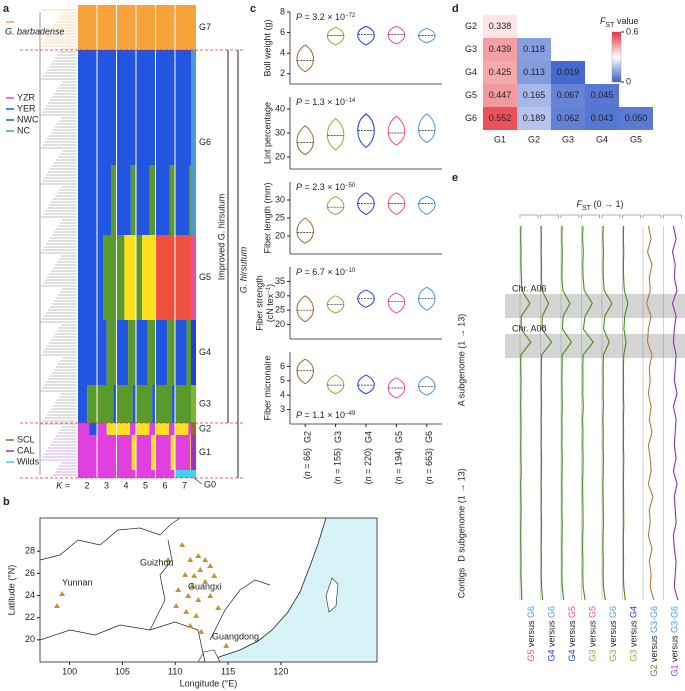  Describe the element at coordinates (205, 27) in the screenshot. I see `group-label: G7` at that location.